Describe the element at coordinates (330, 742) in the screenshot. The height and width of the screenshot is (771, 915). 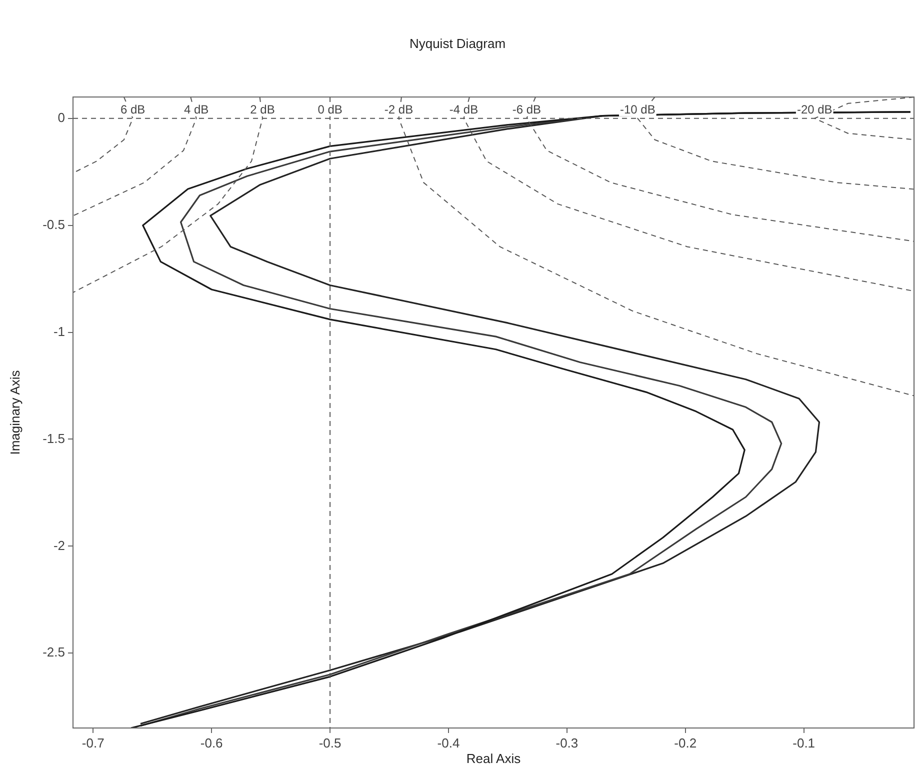
I see `x-tick-label: -0.5` at that location.